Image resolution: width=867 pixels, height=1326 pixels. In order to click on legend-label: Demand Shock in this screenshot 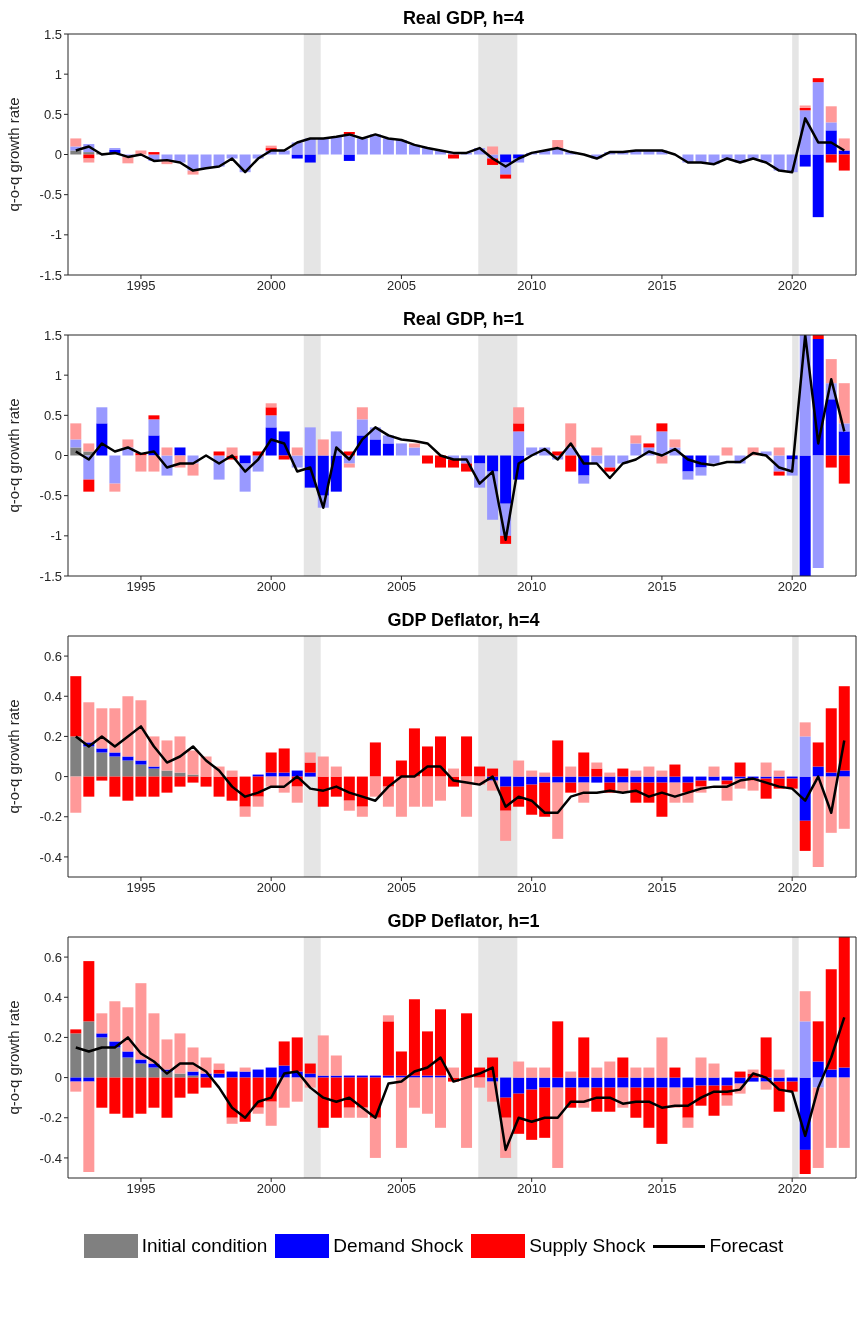, I will do `click(398, 1246)`.